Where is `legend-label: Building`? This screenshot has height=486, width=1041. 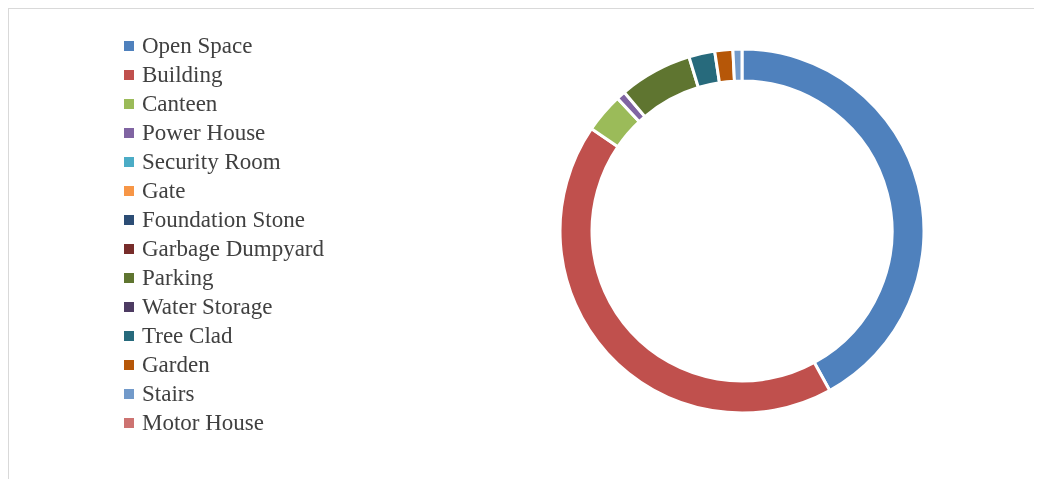
legend-label: Building is located at coordinates (182, 74).